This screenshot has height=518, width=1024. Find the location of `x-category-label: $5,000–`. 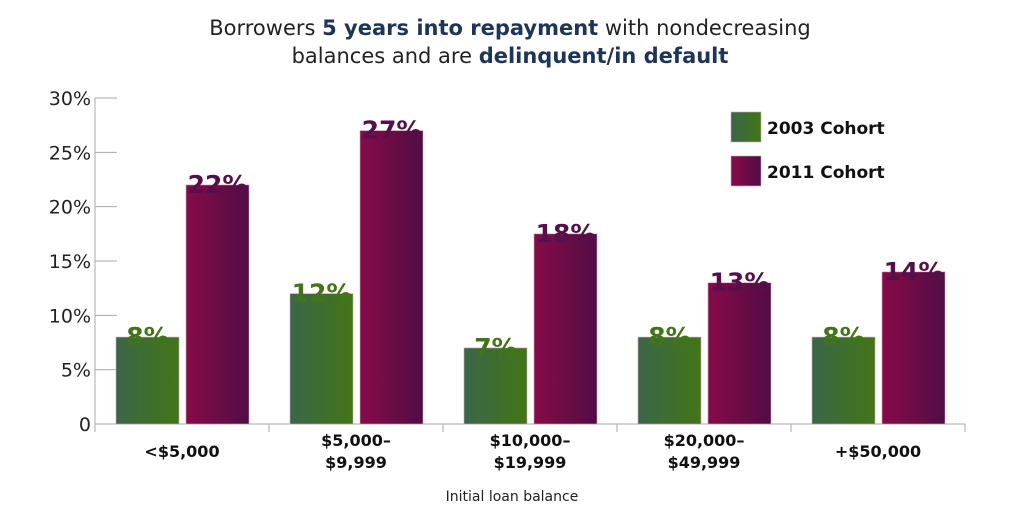

x-category-label: $5,000– is located at coordinates (356, 440).